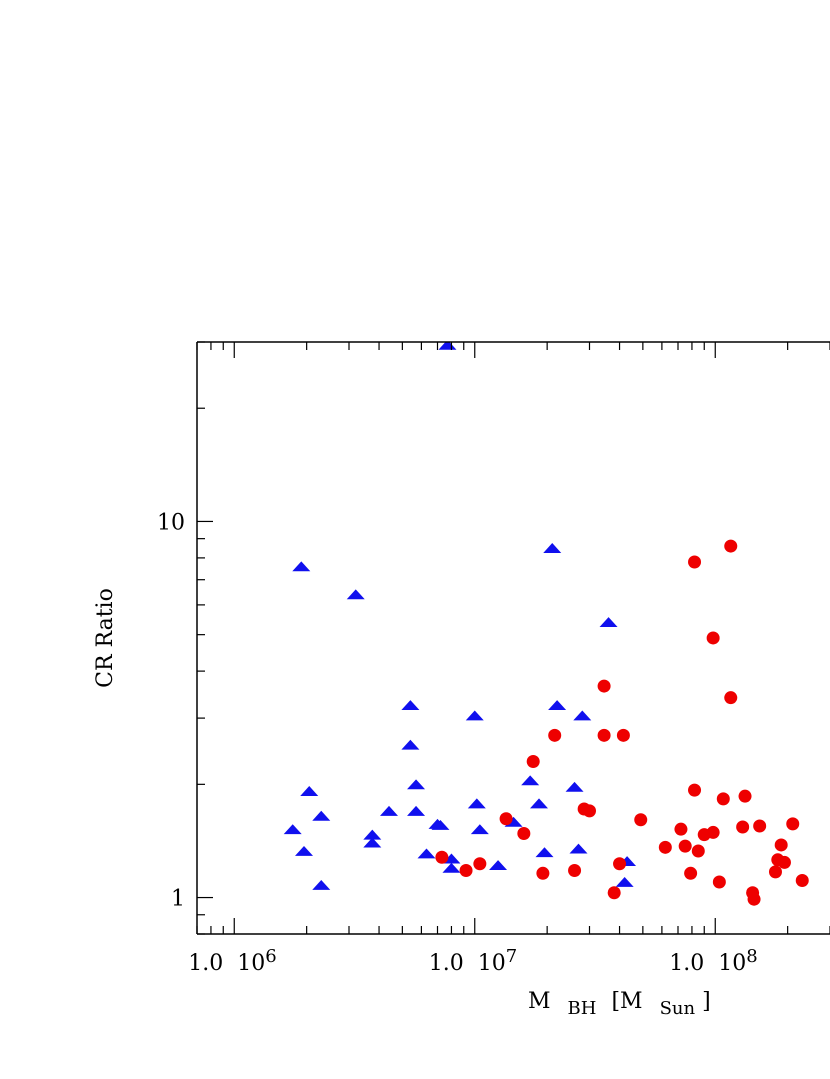 This screenshot has height=1079, width=830. I want to click on x-tick-label-exp: 6, so click(270, 956).